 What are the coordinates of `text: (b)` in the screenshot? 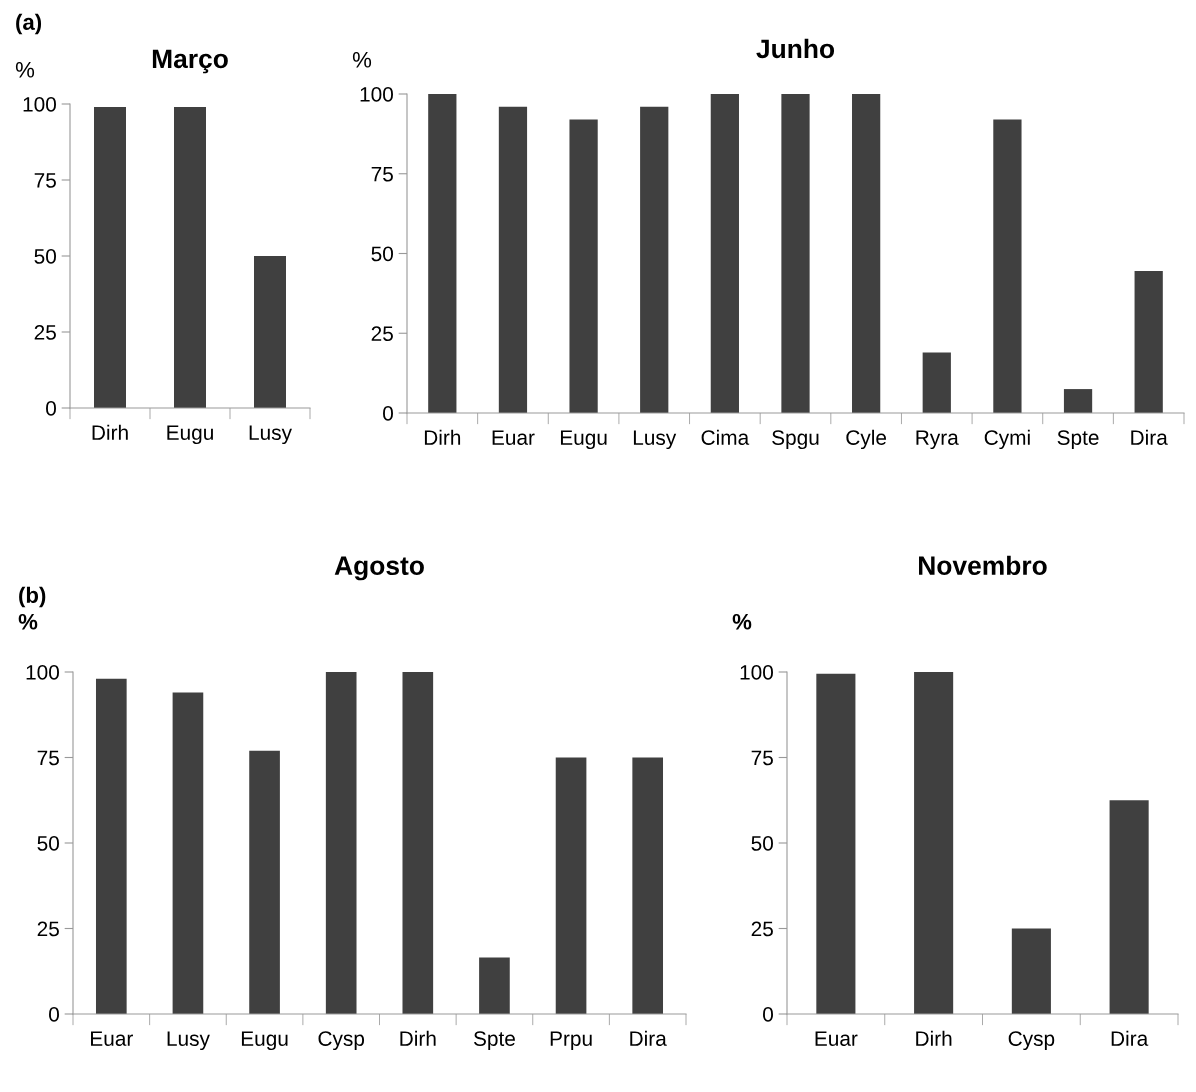 It's located at (32, 597).